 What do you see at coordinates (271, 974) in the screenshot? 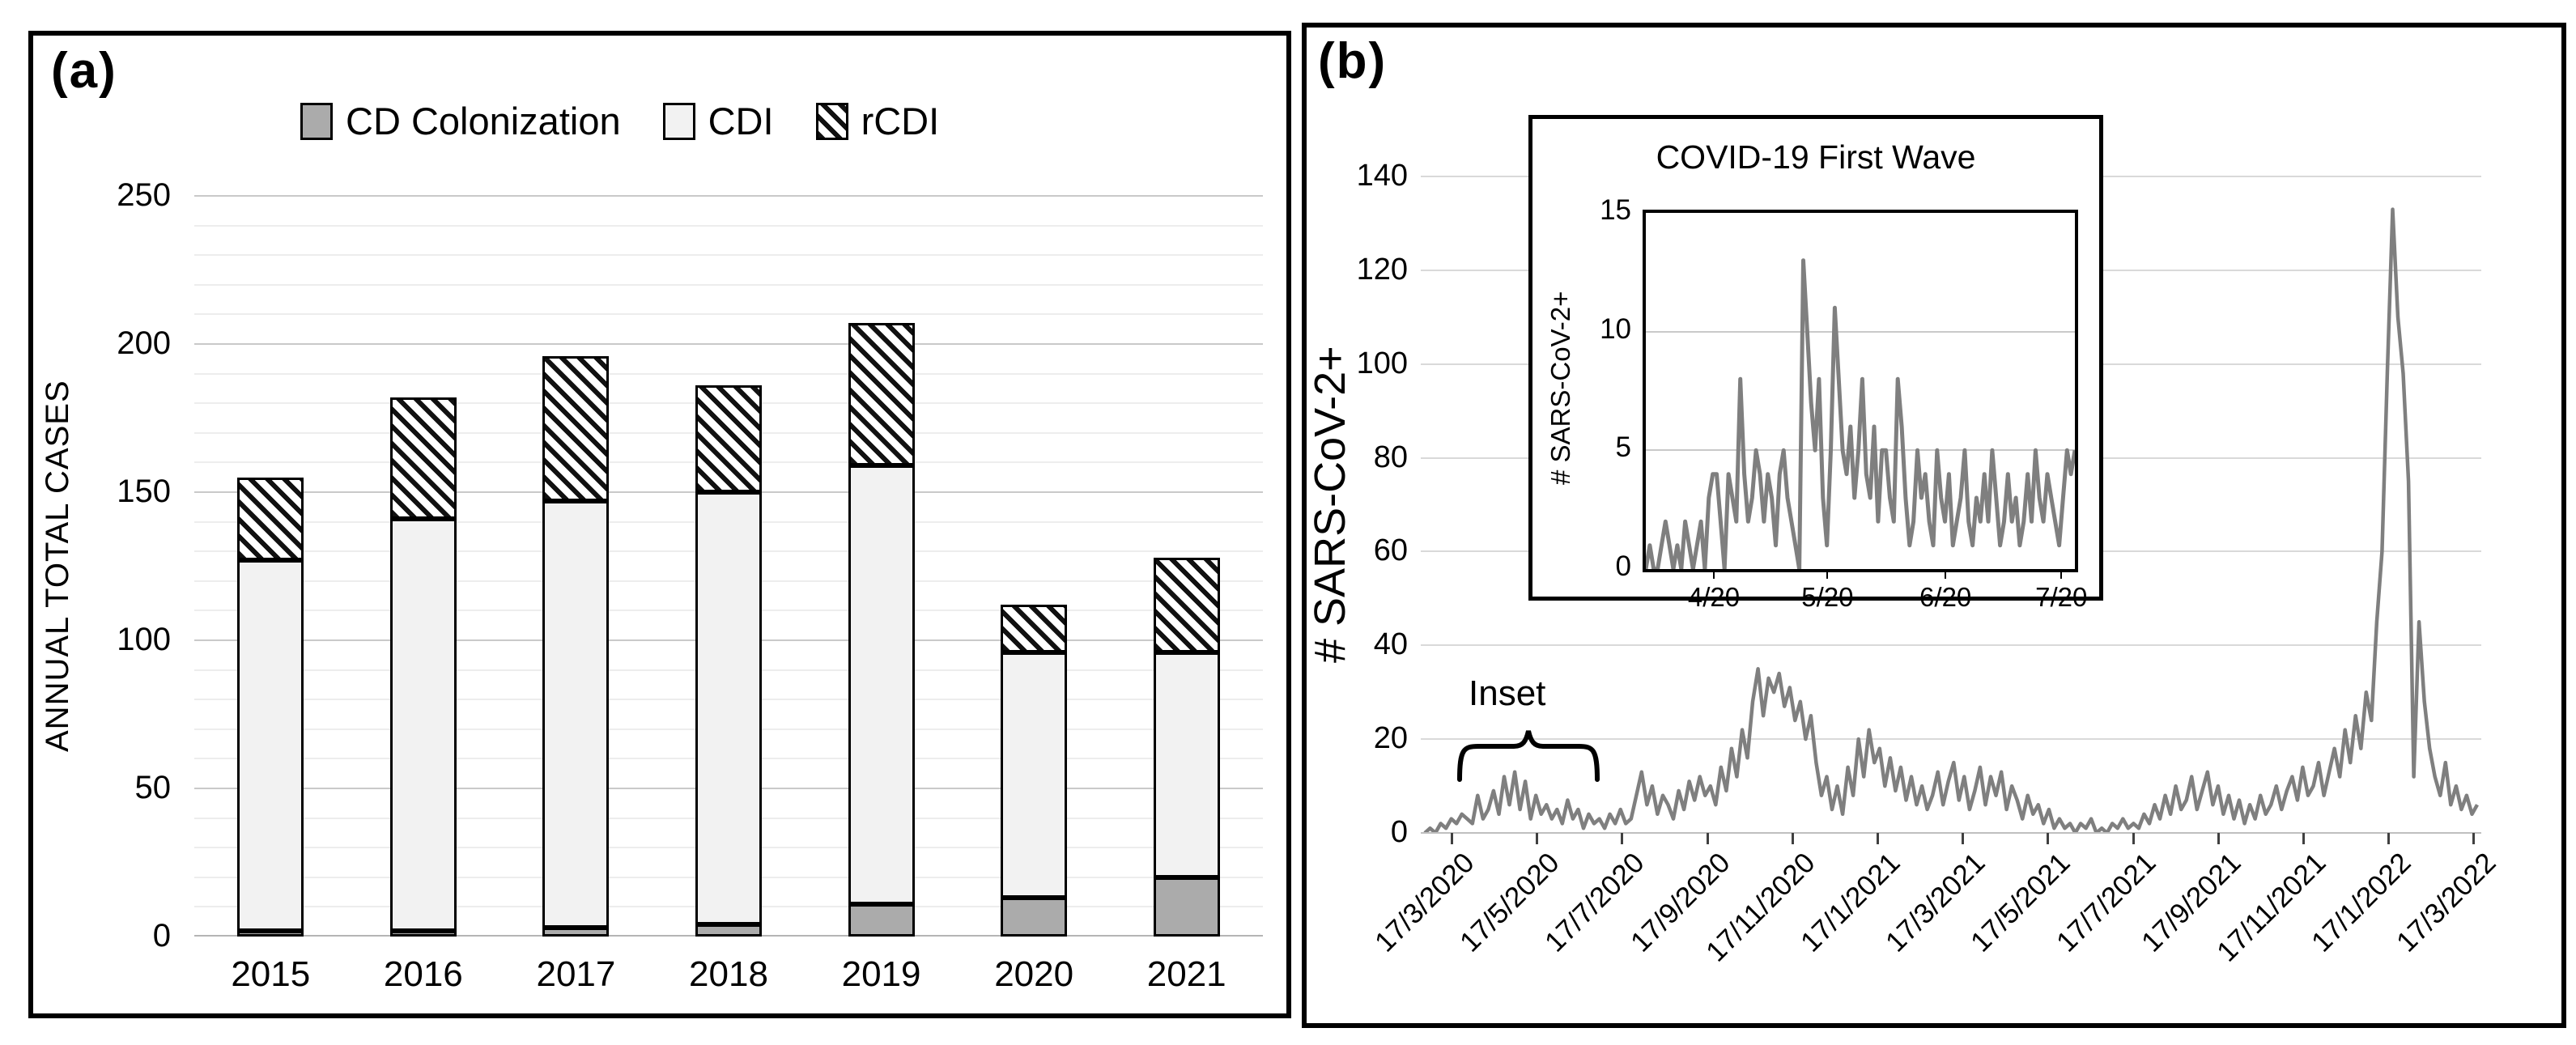
I see `x-tick-label: 2015` at bounding box center [271, 974].